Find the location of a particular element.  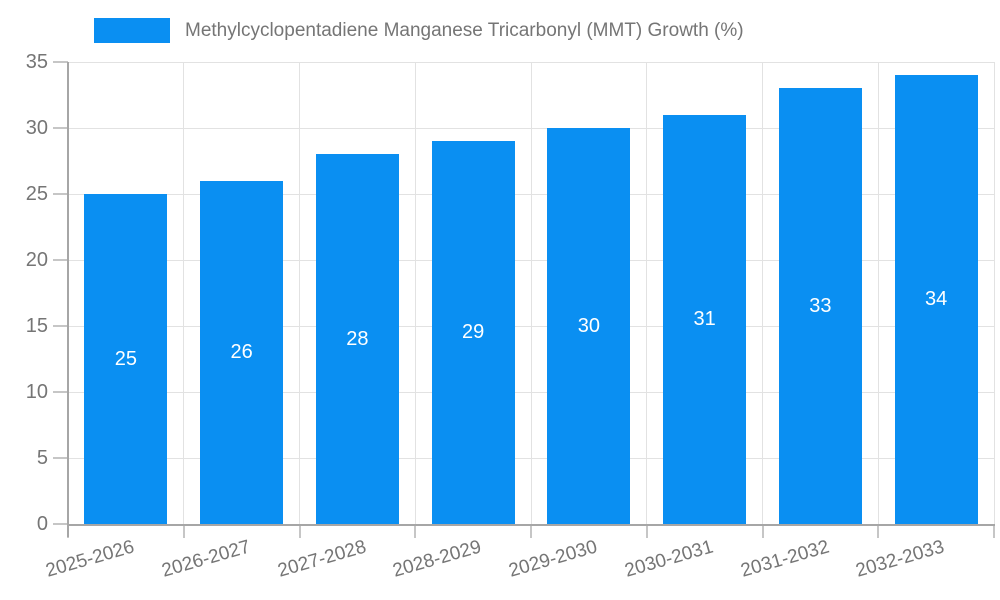

bar-value-label: 30 is located at coordinates (588, 325).